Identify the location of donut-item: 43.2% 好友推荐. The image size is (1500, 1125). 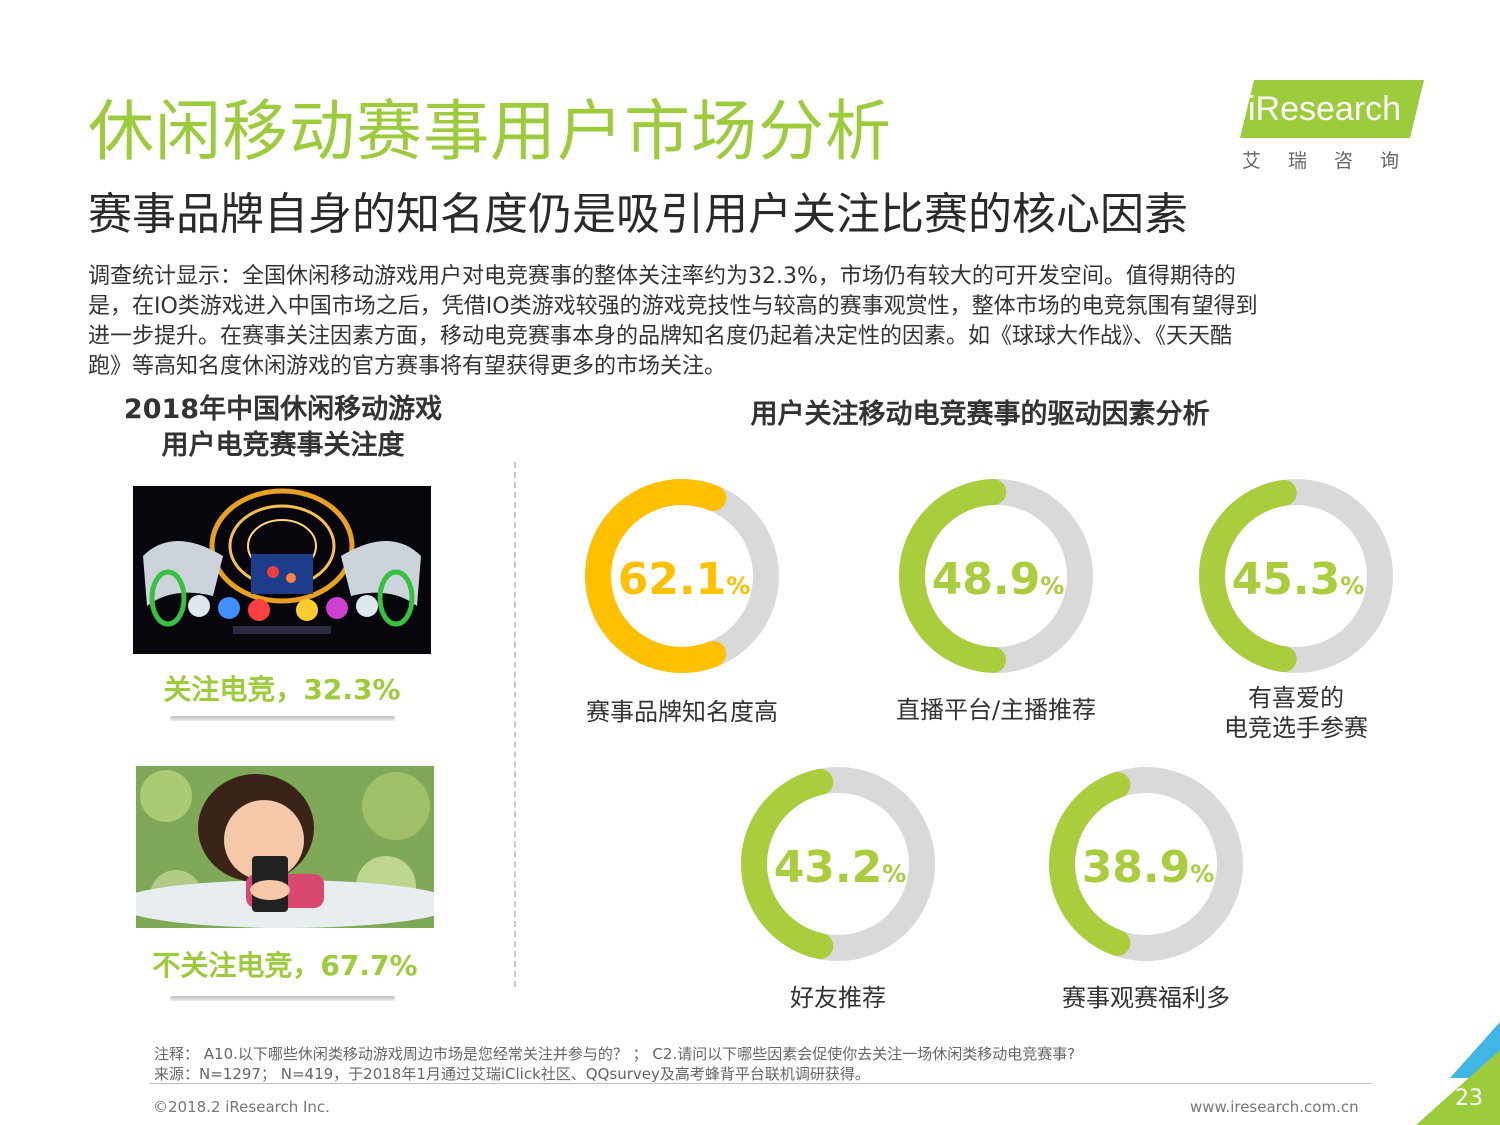
(838, 889).